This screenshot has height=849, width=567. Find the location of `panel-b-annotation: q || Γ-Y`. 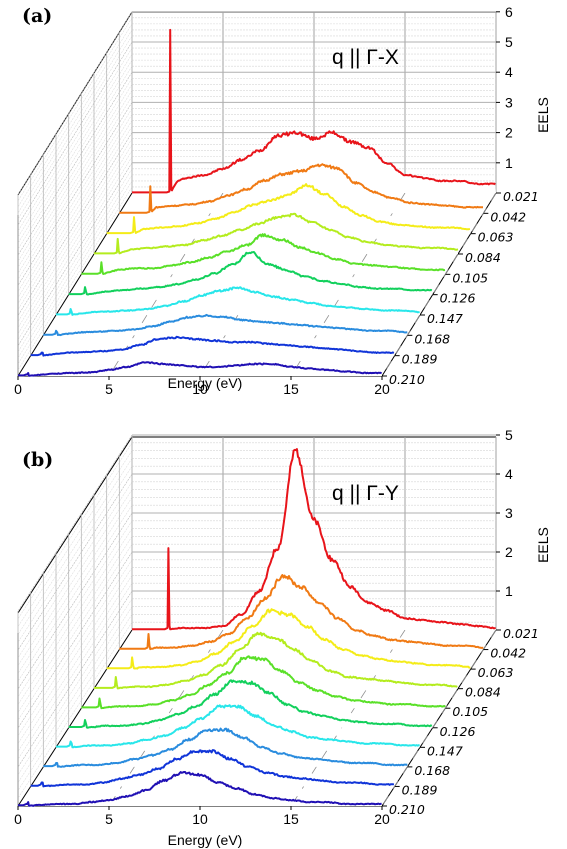

panel-b-annotation: q || Γ-Y is located at coordinates (365, 493).